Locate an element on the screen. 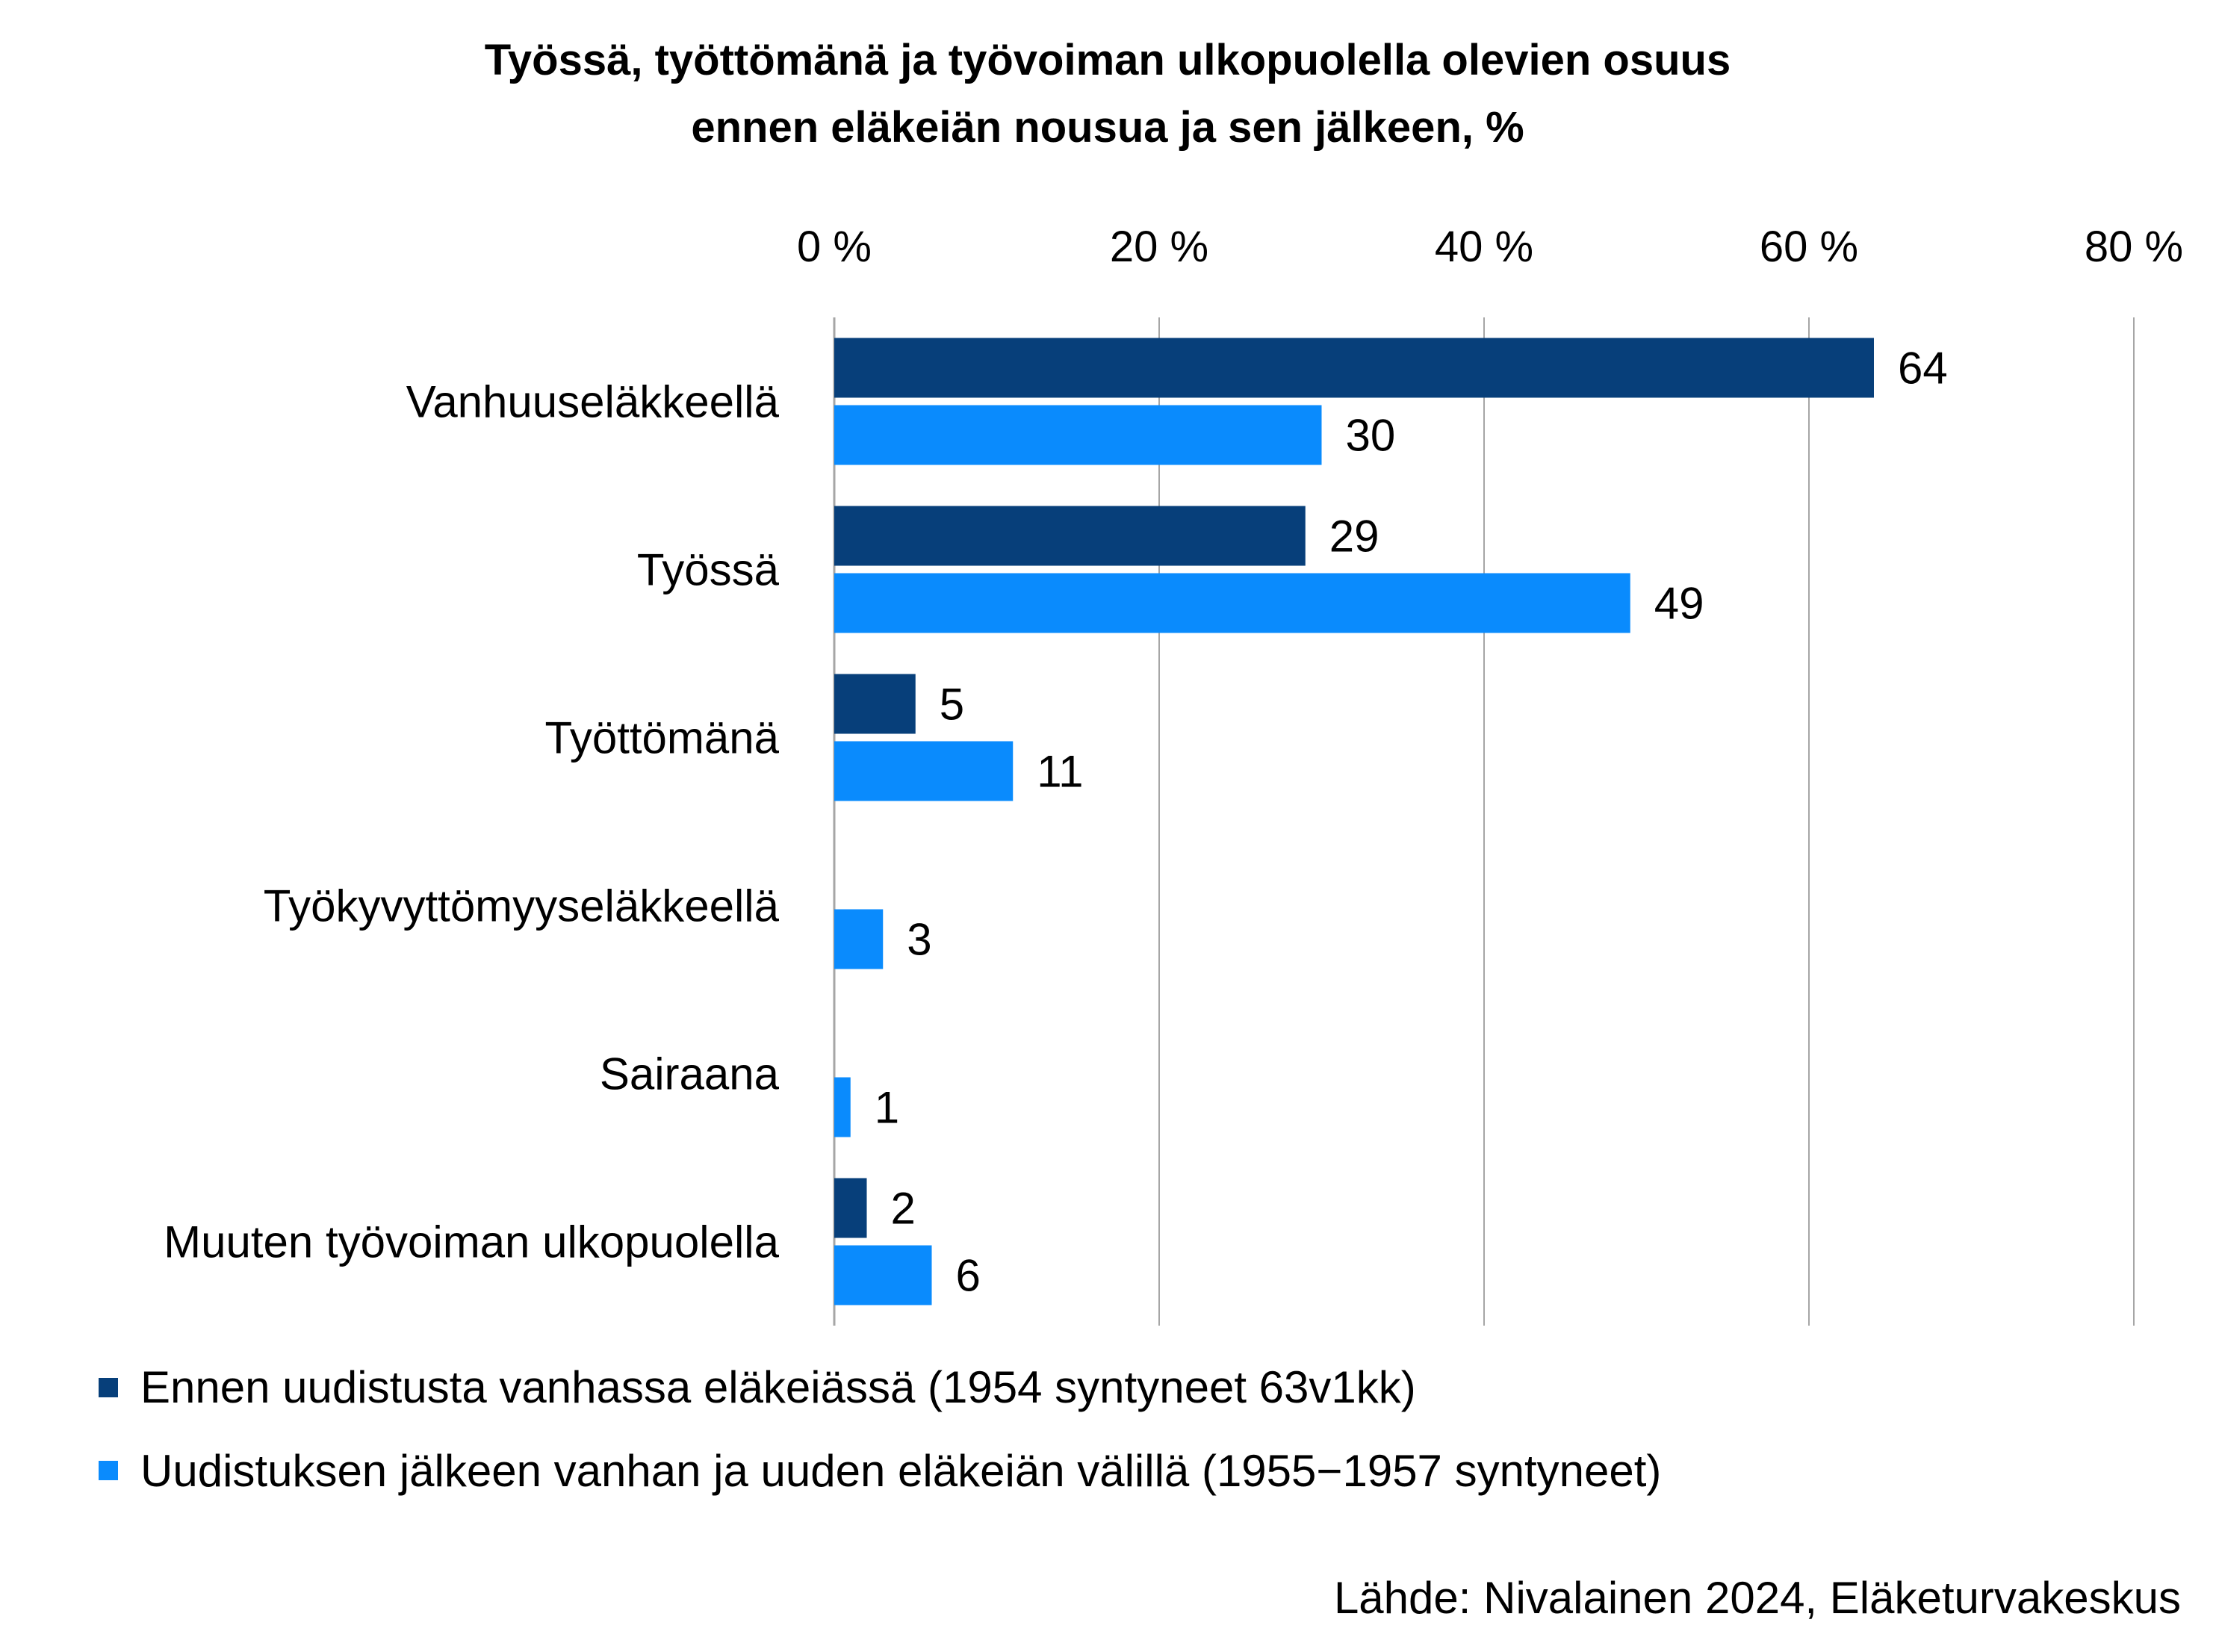  data-label: 30 is located at coordinates (1371, 436).